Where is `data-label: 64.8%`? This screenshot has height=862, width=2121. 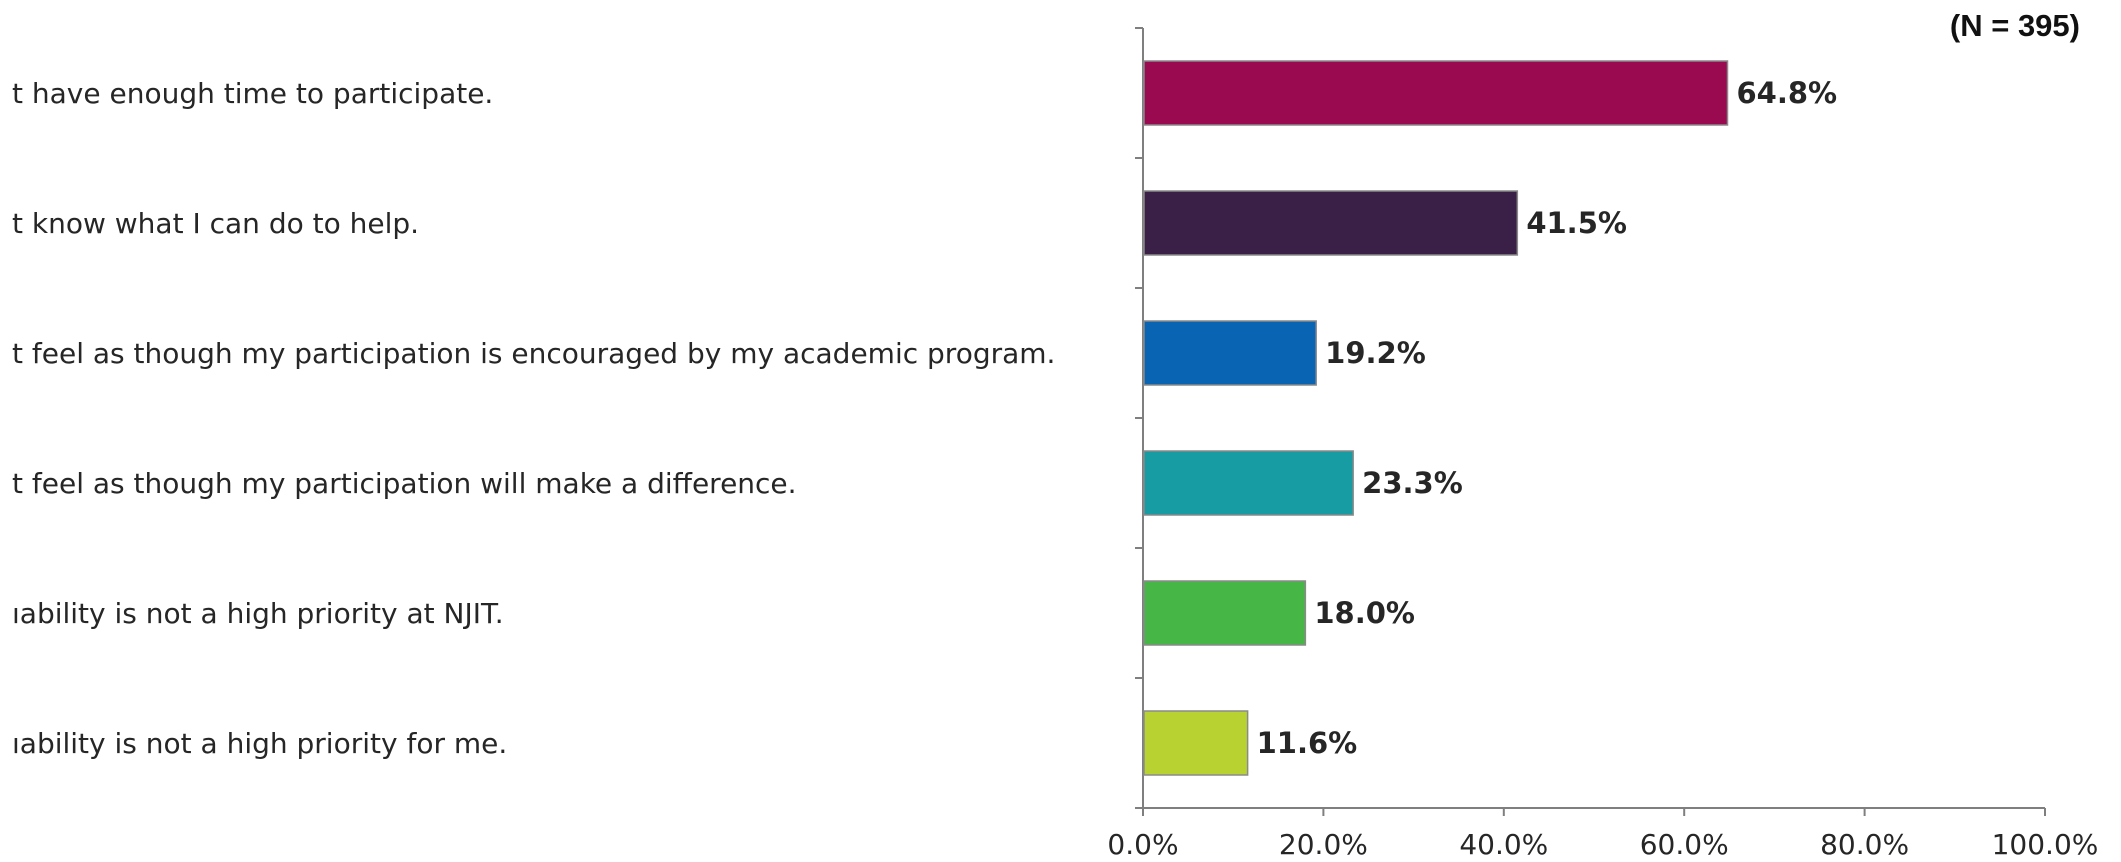
data-label: 64.8% is located at coordinates (1786, 93).